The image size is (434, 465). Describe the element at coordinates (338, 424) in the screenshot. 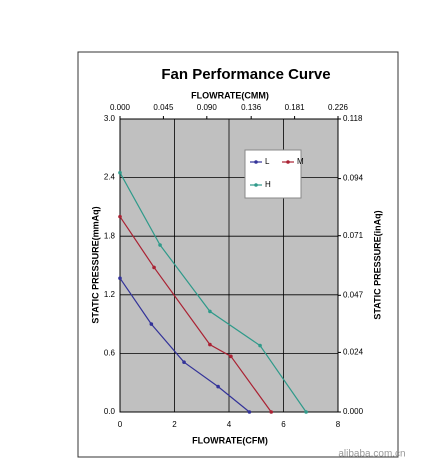

I see `x-tick-label: 8` at that location.